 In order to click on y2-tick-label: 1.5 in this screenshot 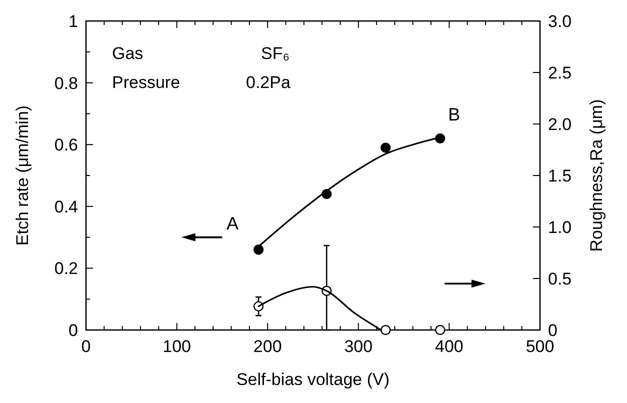, I will do `click(560, 176)`.